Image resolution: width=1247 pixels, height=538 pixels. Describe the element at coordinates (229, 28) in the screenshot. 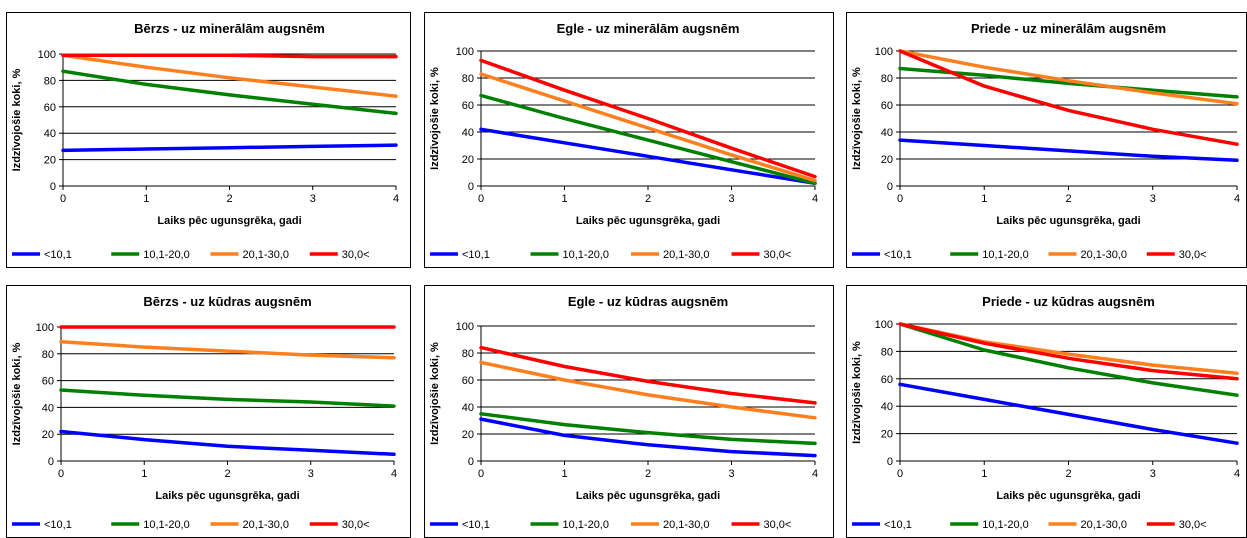

I see `chart-title: Bērzs - uz minerālām augsnēm` at that location.